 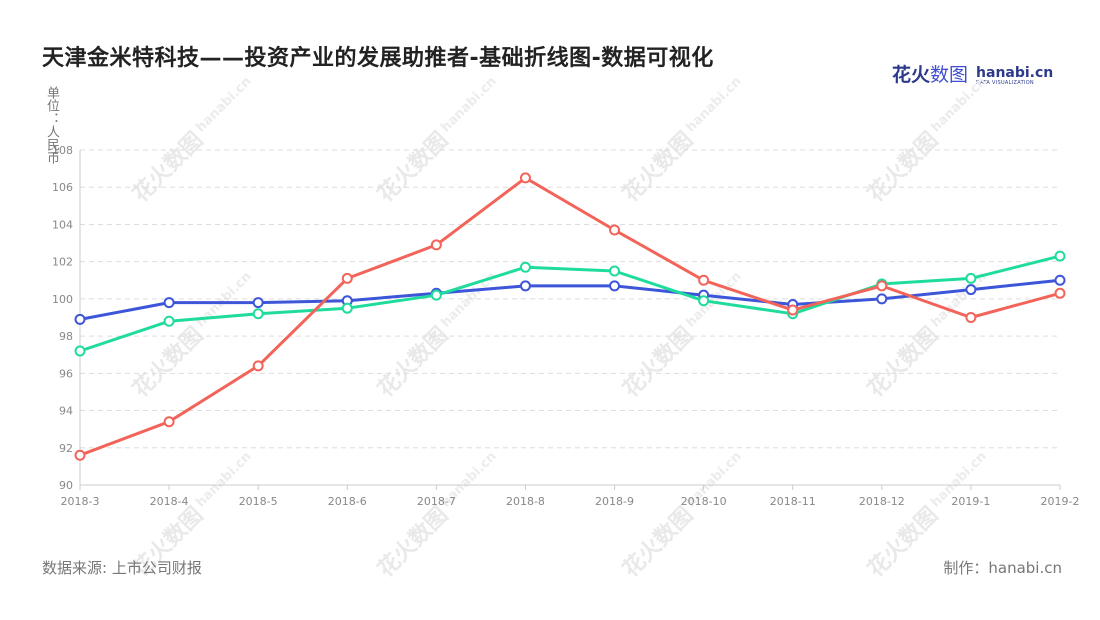 What do you see at coordinates (1002, 568) in the screenshot?
I see `credit-link: 制作：hanabi.cn` at bounding box center [1002, 568].